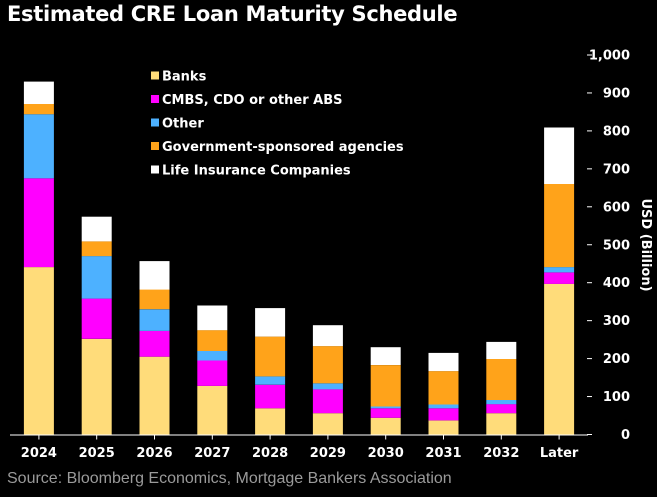 This screenshot has width=657, height=497. I want to click on x-tick-label: 2026, so click(154, 453).